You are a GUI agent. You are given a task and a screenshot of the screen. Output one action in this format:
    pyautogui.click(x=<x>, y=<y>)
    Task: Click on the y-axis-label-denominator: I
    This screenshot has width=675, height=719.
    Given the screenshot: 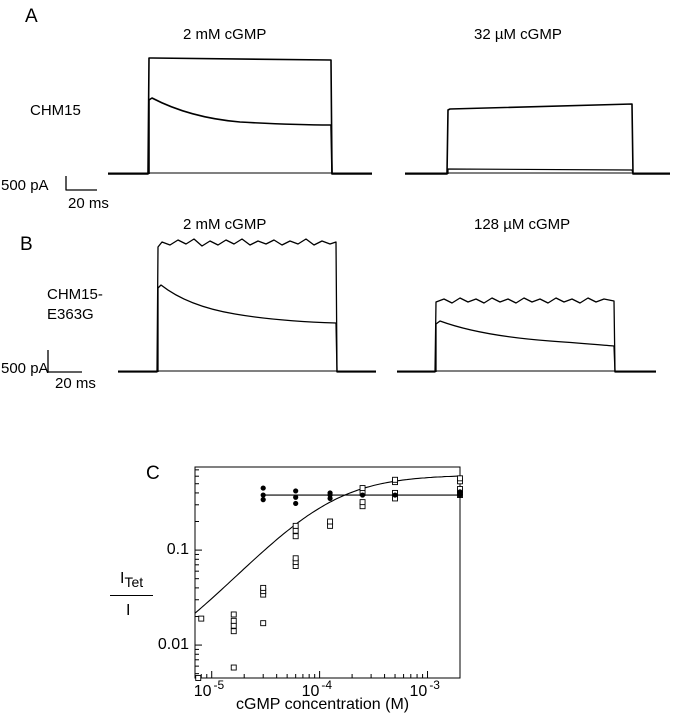 What is the action you would take?
    pyautogui.click(x=128, y=610)
    